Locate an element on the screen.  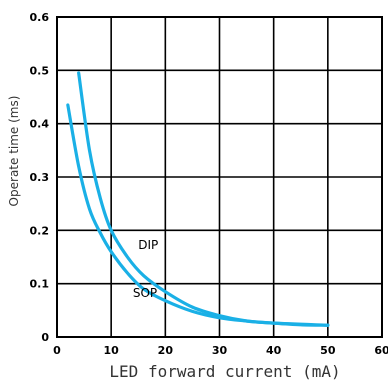
y-tick-label: 0.6 is located at coordinates (40, 17).